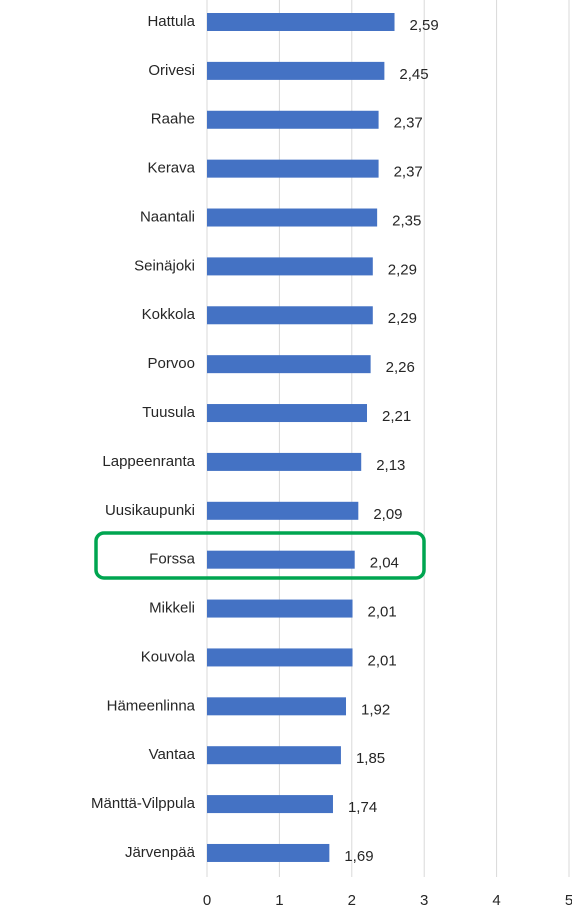 This screenshot has width=572, height=918. Describe the element at coordinates (171, 363) in the screenshot. I see `y-tick-label: Porvoo` at that location.